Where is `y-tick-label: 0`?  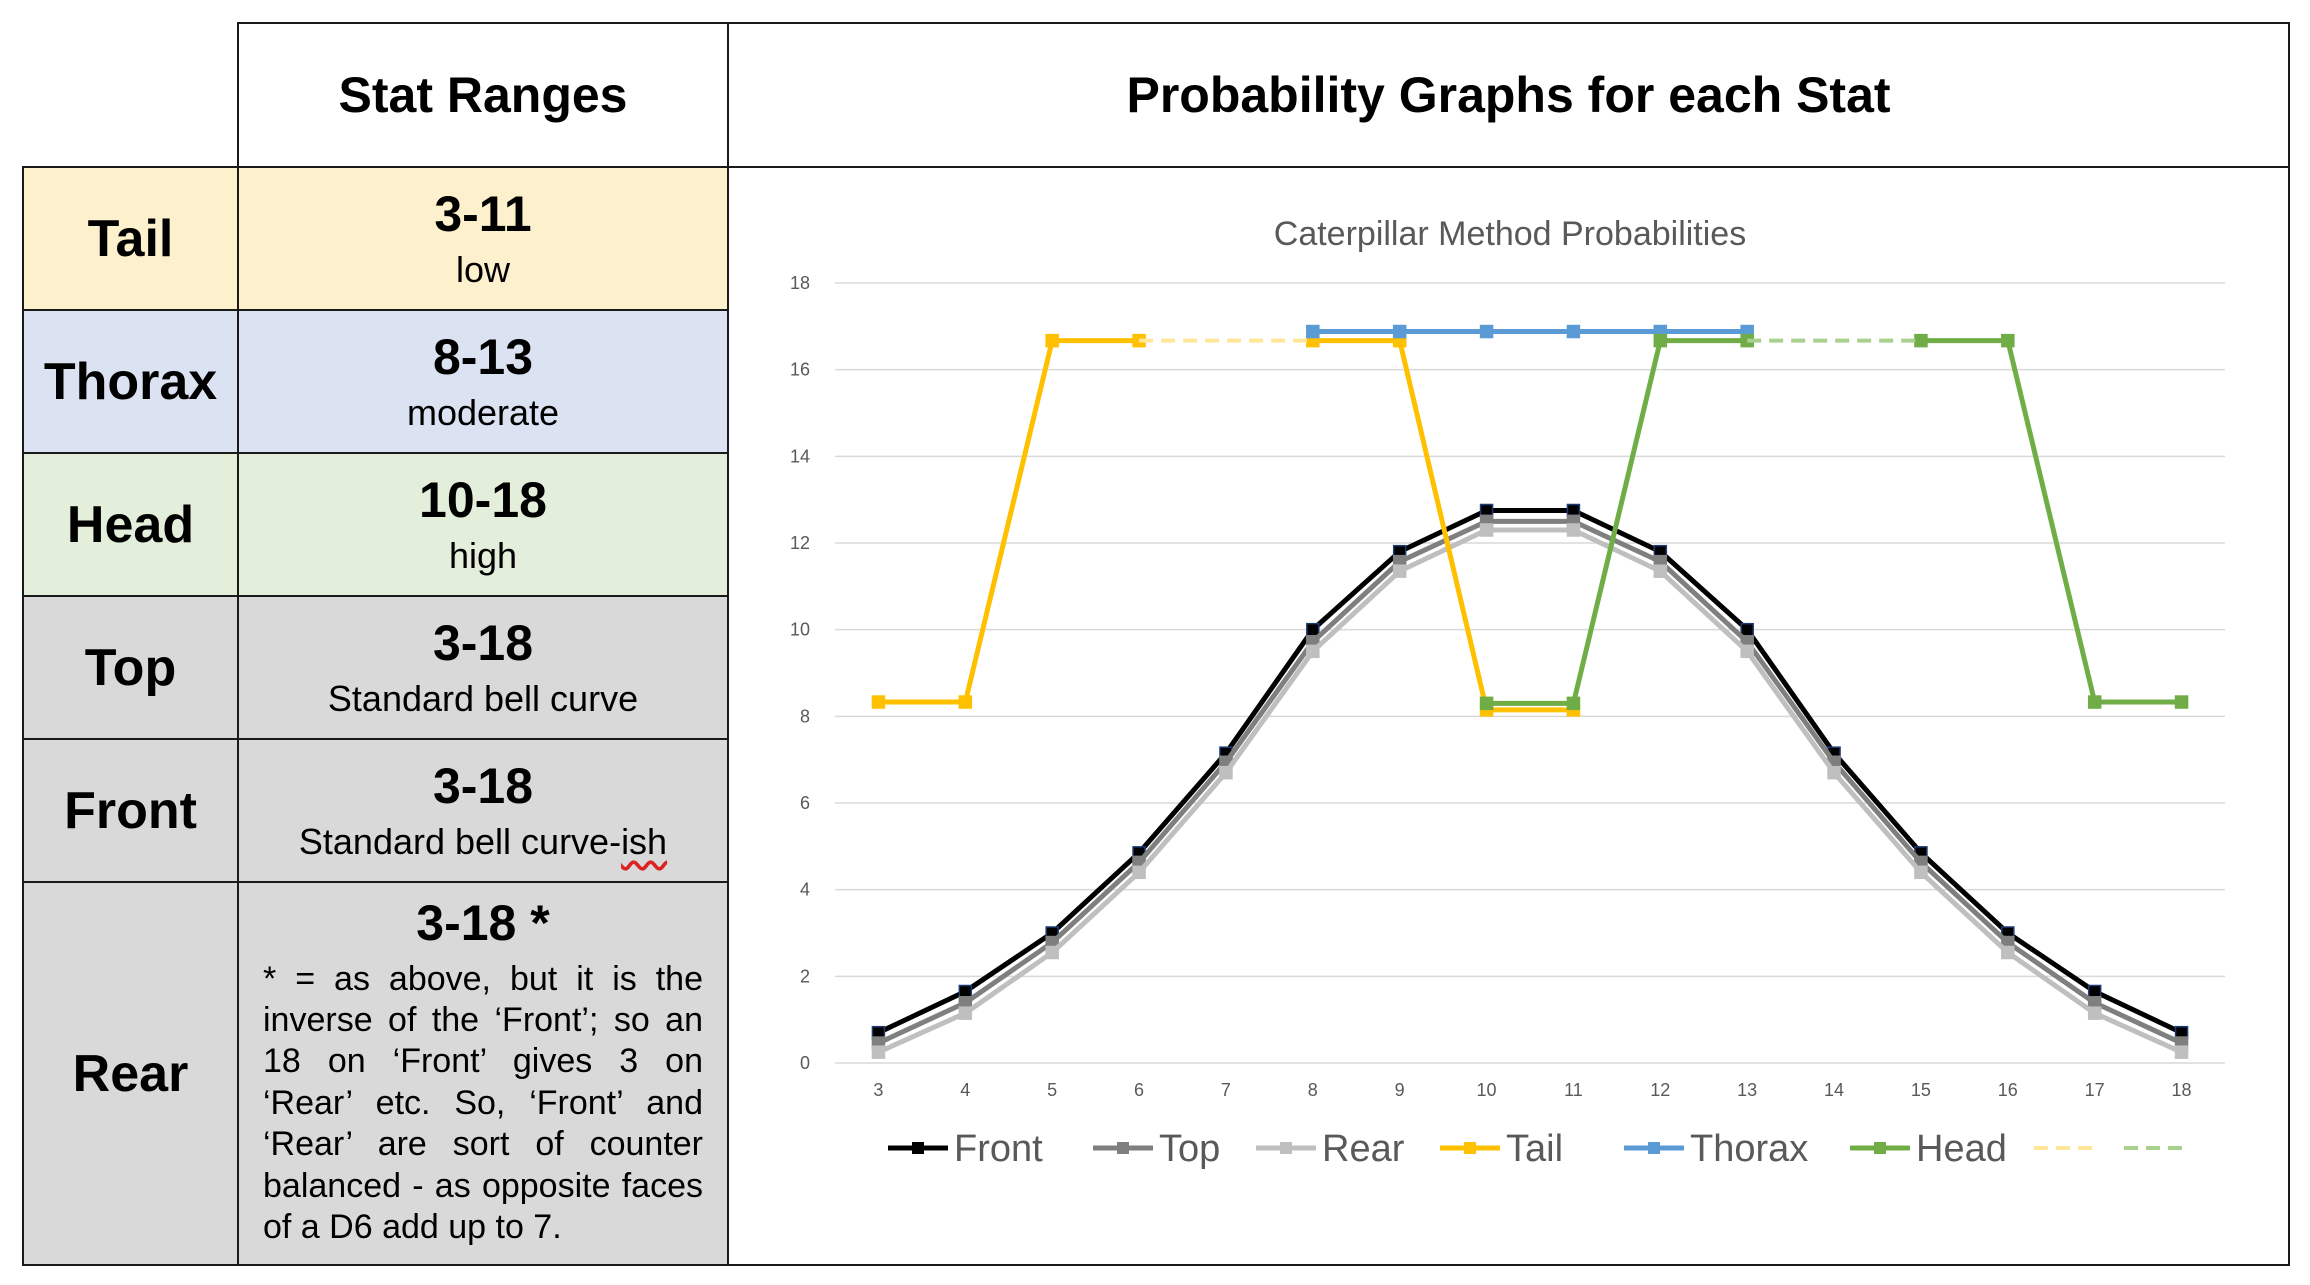
y-tick-label: 0 is located at coordinates (805, 1063).